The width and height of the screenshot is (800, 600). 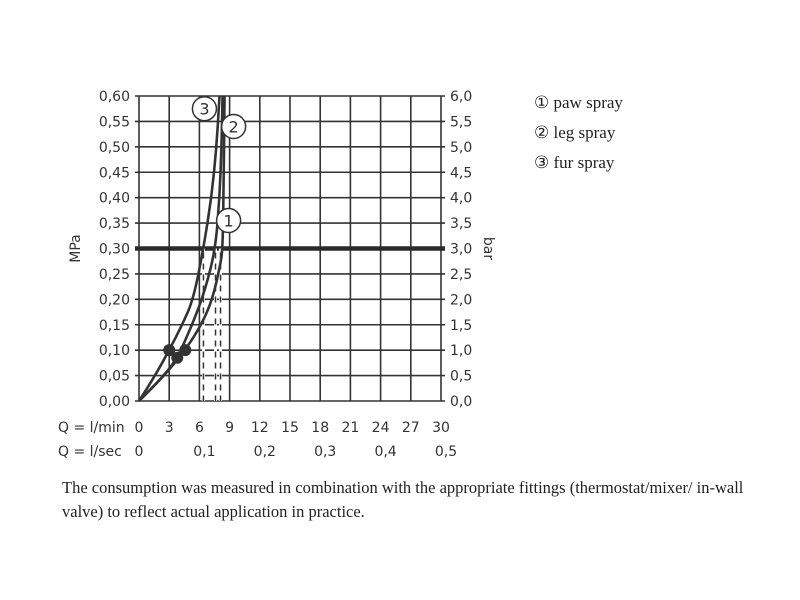 I want to click on x-tick-label-lmin: 3, so click(x=169, y=428).